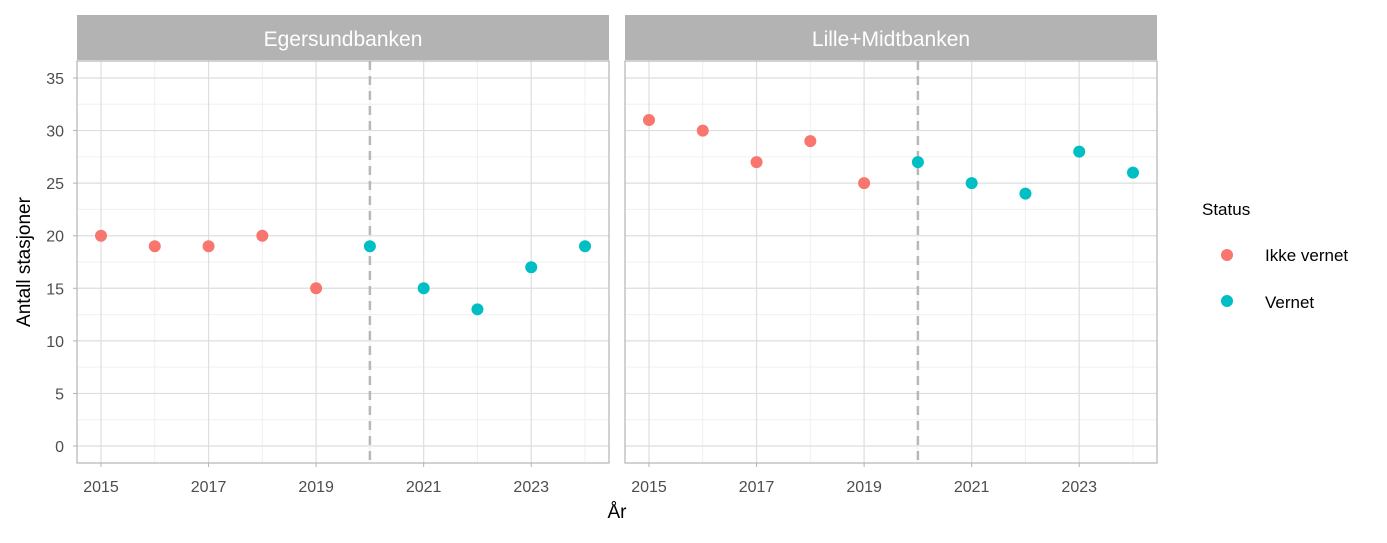  What do you see at coordinates (55, 132) in the screenshot?
I see `y-tick-label: 30` at bounding box center [55, 132].